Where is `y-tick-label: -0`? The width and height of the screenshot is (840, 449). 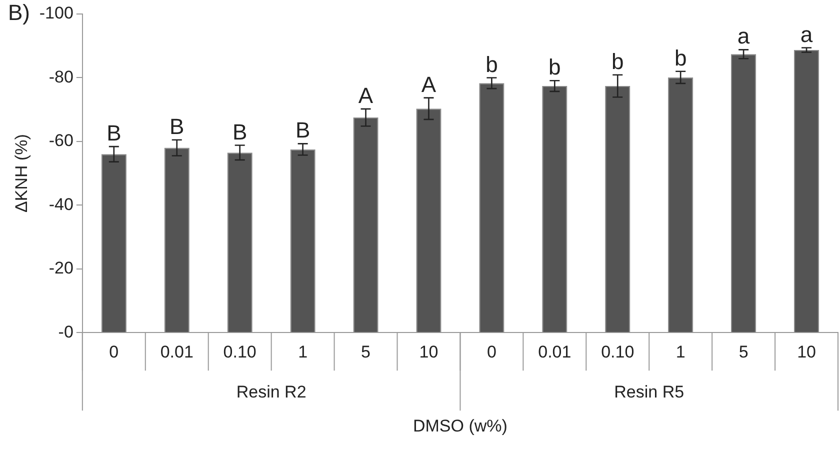 y-tick-label: -0 is located at coordinates (66, 332).